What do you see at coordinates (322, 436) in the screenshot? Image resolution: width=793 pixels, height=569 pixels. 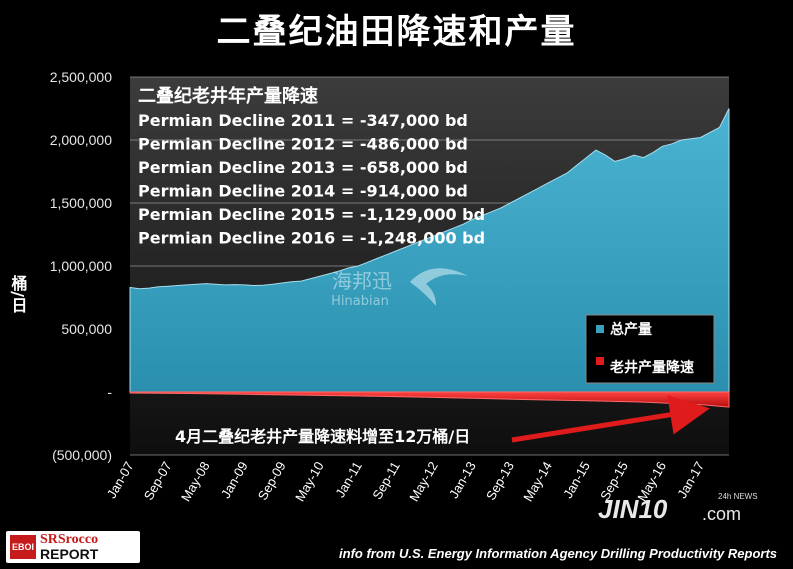 I see `callout-text: 4月二叠纪老井产量降速料增至12万桶/日` at bounding box center [322, 436].